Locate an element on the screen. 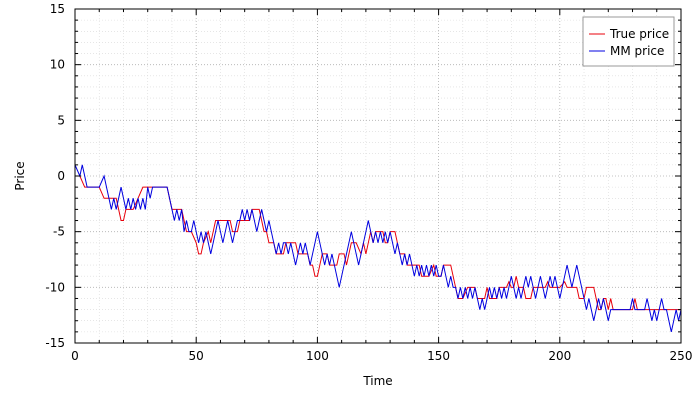  legend: True price MM price is located at coordinates (628, 41).